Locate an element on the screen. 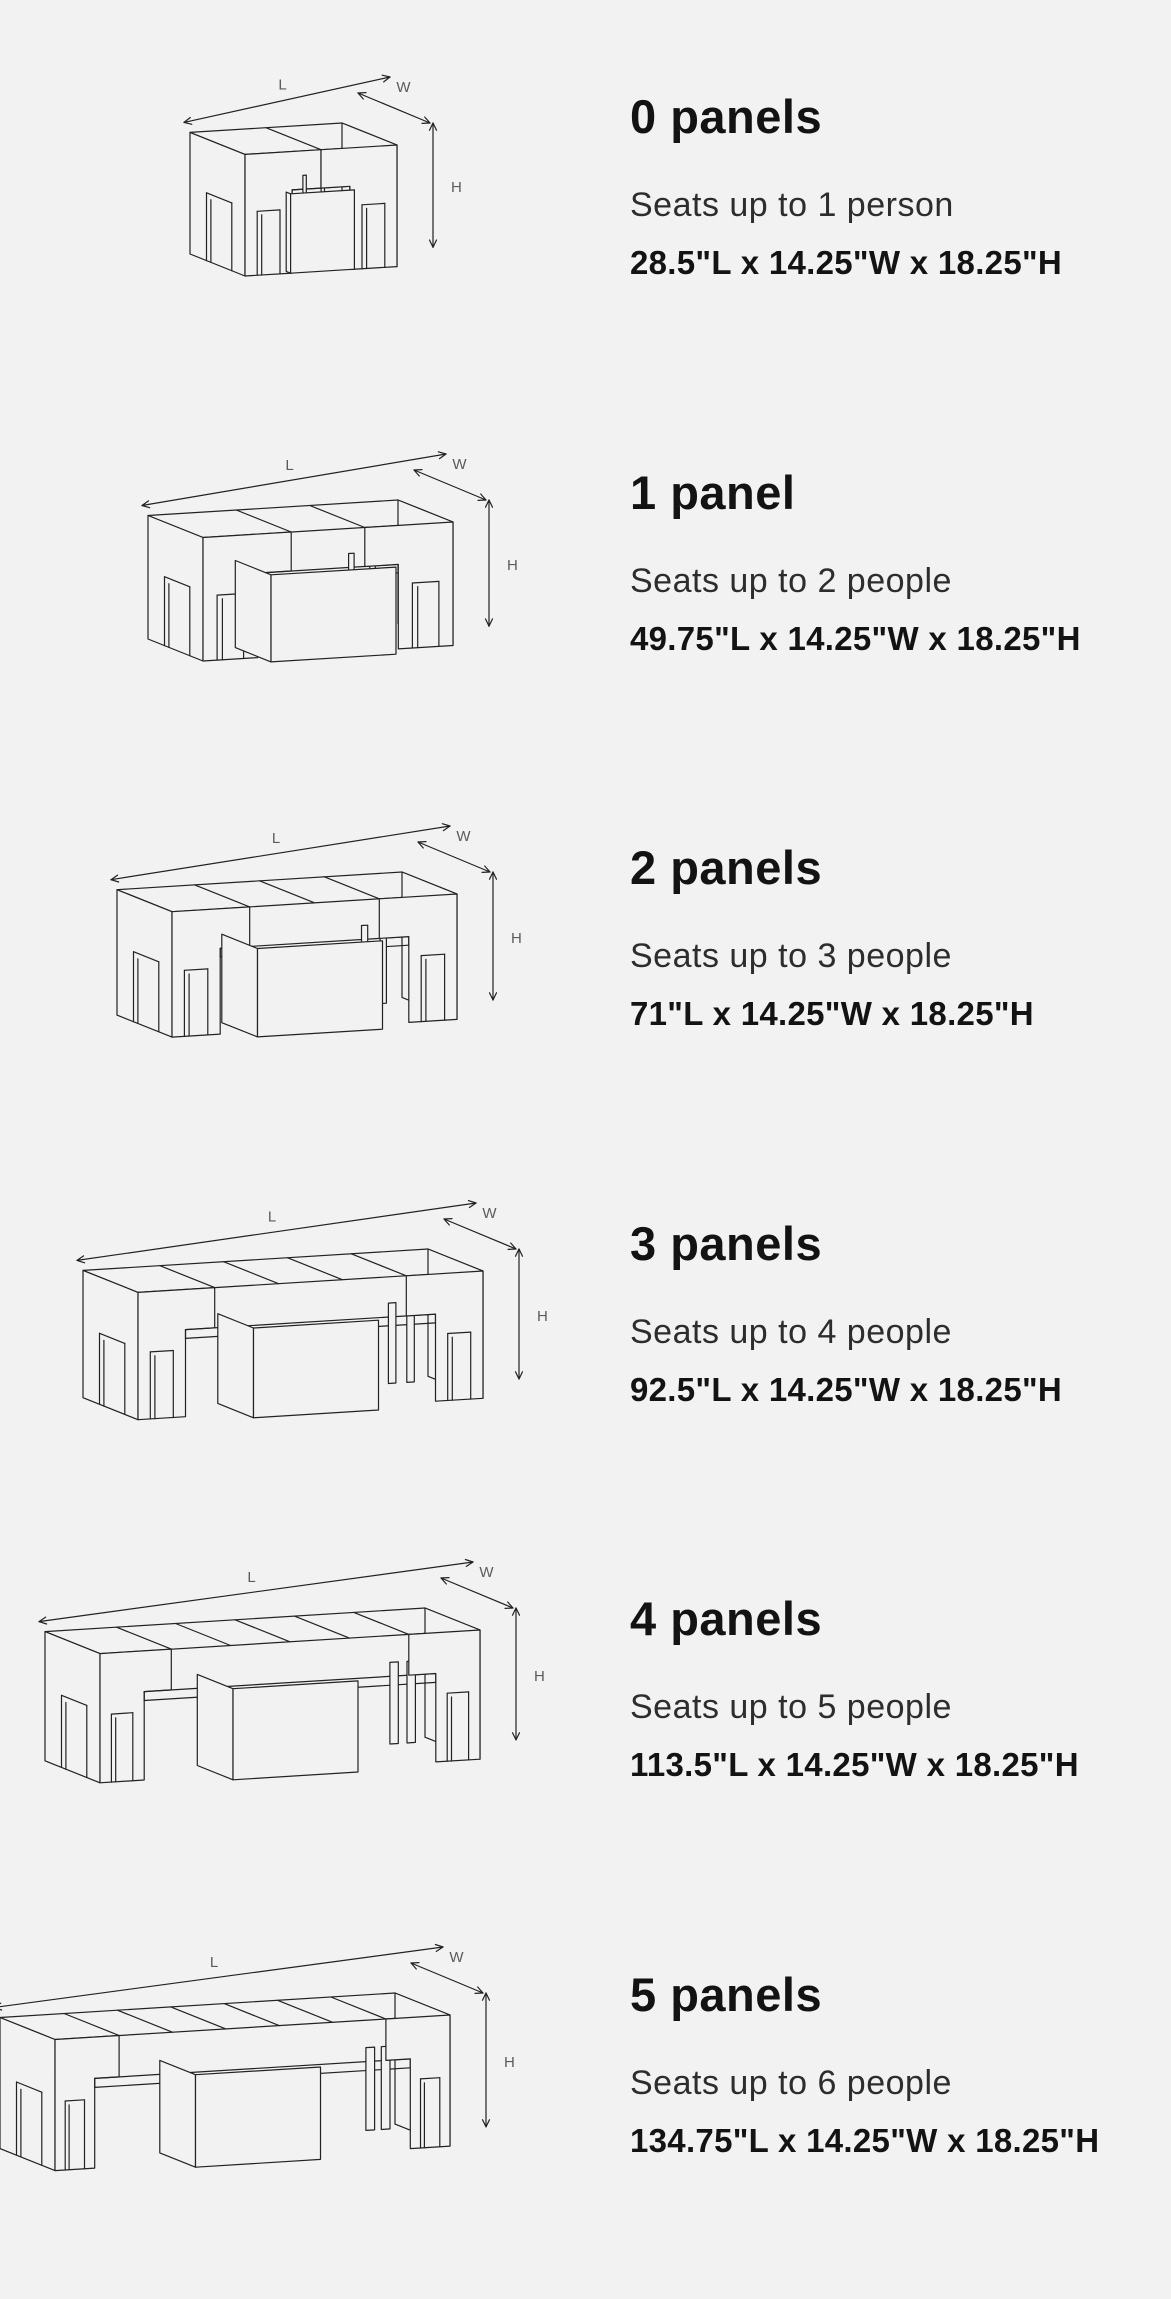  door-front-face is located at coordinates (322, 231).